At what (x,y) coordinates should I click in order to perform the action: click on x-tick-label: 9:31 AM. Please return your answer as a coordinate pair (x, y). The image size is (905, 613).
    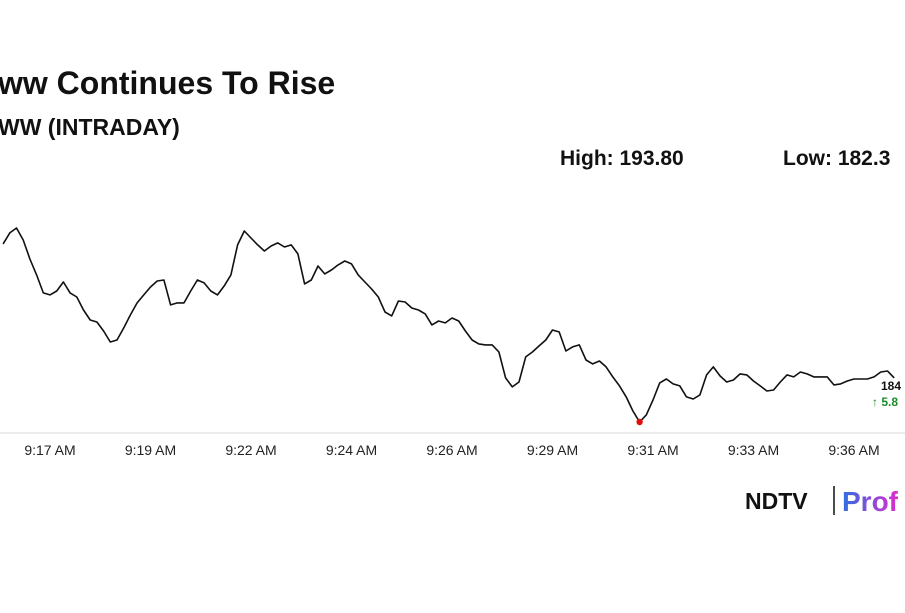
    Looking at the image, I should click on (652, 450).